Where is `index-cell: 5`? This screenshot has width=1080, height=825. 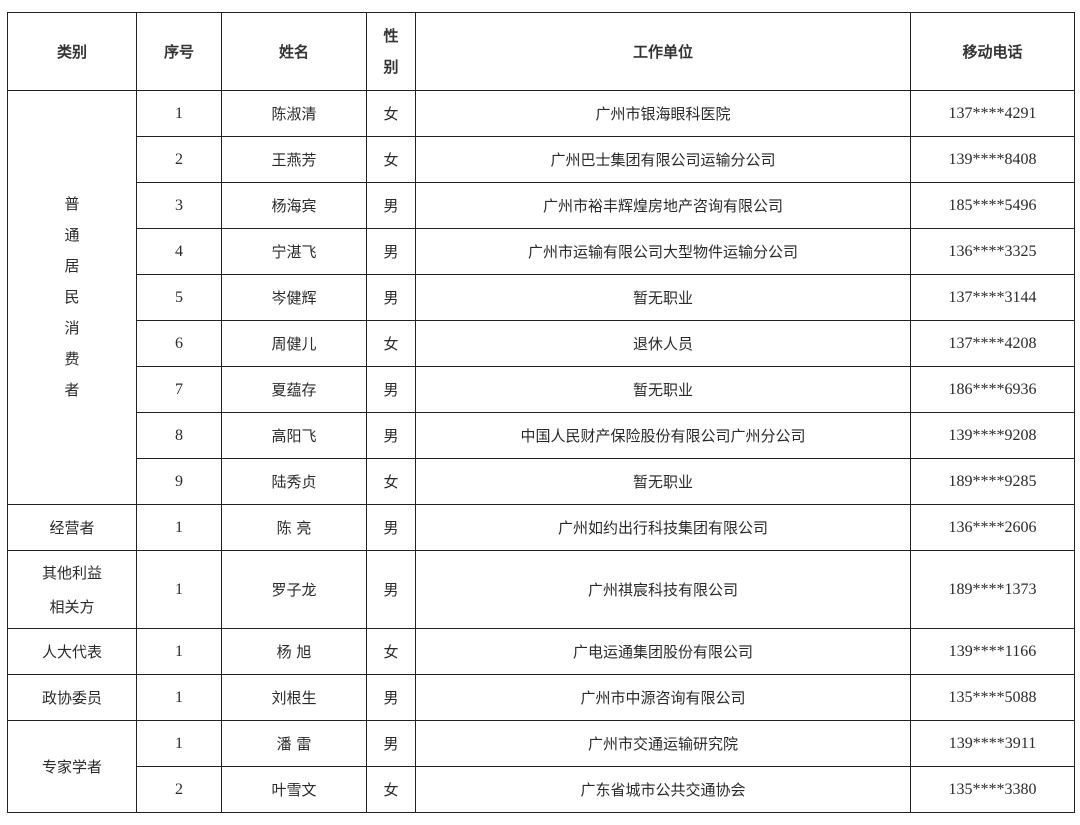 index-cell: 5 is located at coordinates (179, 297).